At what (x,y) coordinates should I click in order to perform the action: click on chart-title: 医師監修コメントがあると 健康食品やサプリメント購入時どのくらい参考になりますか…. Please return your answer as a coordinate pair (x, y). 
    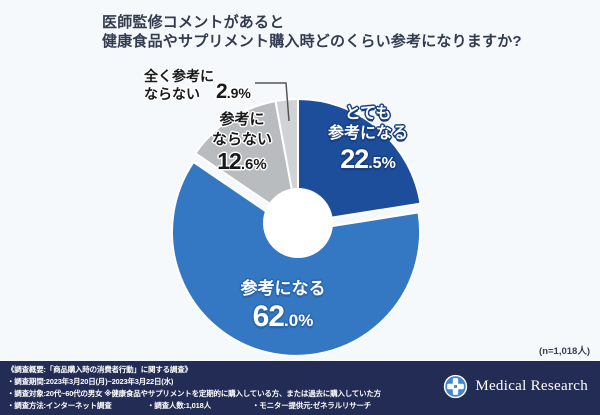
    Looking at the image, I should click on (312, 32).